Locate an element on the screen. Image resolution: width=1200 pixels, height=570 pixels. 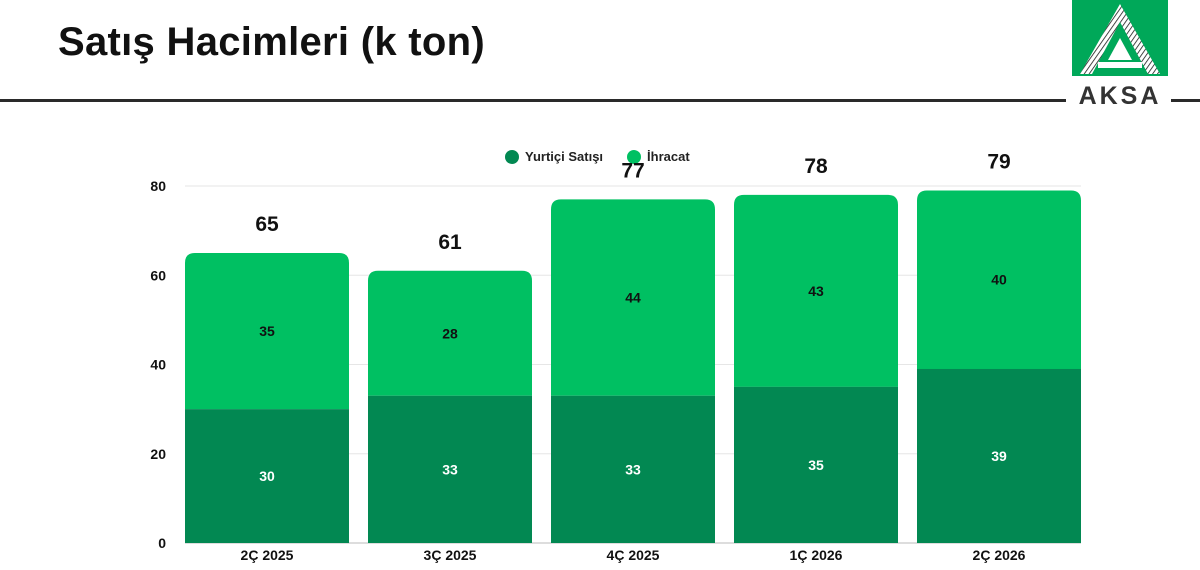
legend-item-export: İhracat is located at coordinates (658, 156).